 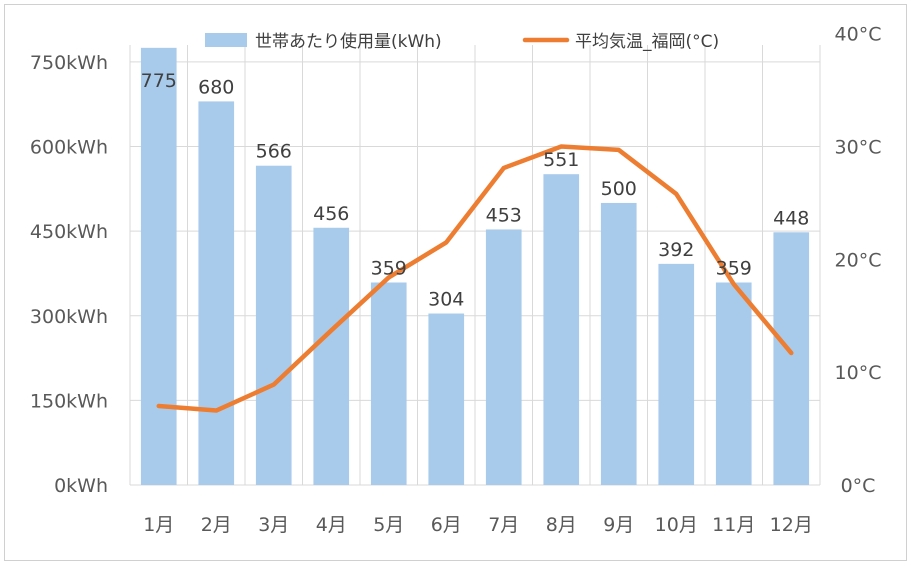 What do you see at coordinates (676, 374) in the screenshot?
I see `bar-10月` at bounding box center [676, 374].